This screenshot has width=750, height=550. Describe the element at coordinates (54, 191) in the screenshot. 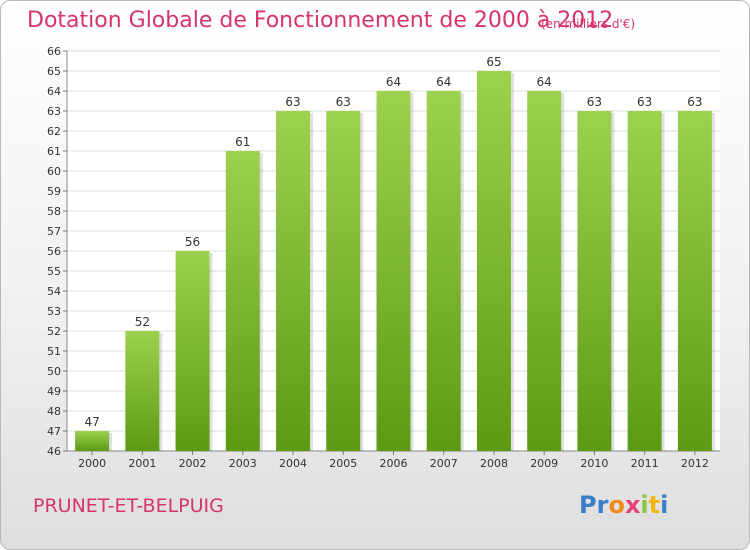

I see `y-tick-label: 59` at that location.